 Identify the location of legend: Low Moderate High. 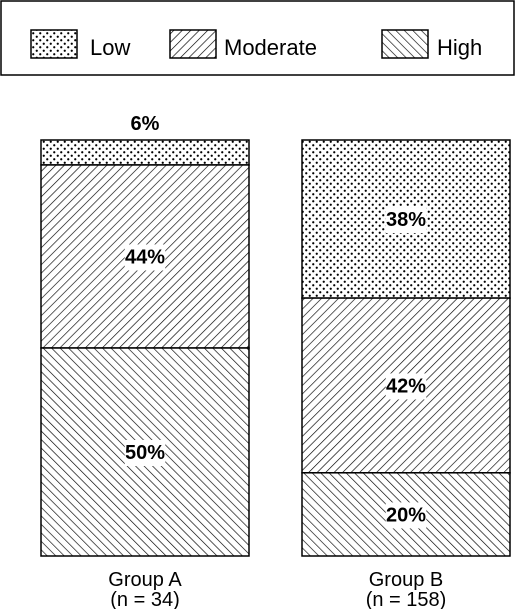
(257, 38).